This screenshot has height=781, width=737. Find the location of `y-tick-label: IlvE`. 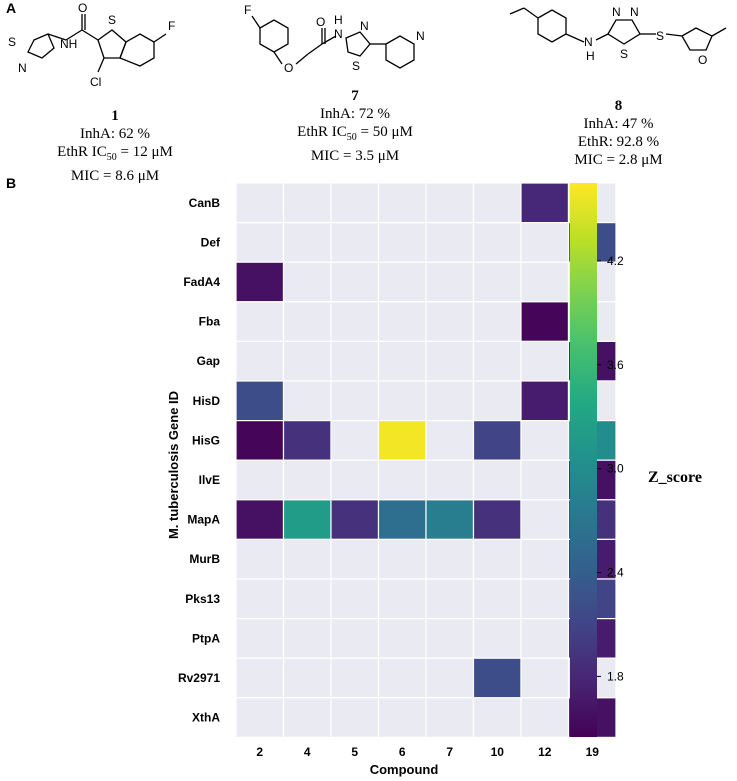

y-tick-label: IlvE is located at coordinates (209, 480).